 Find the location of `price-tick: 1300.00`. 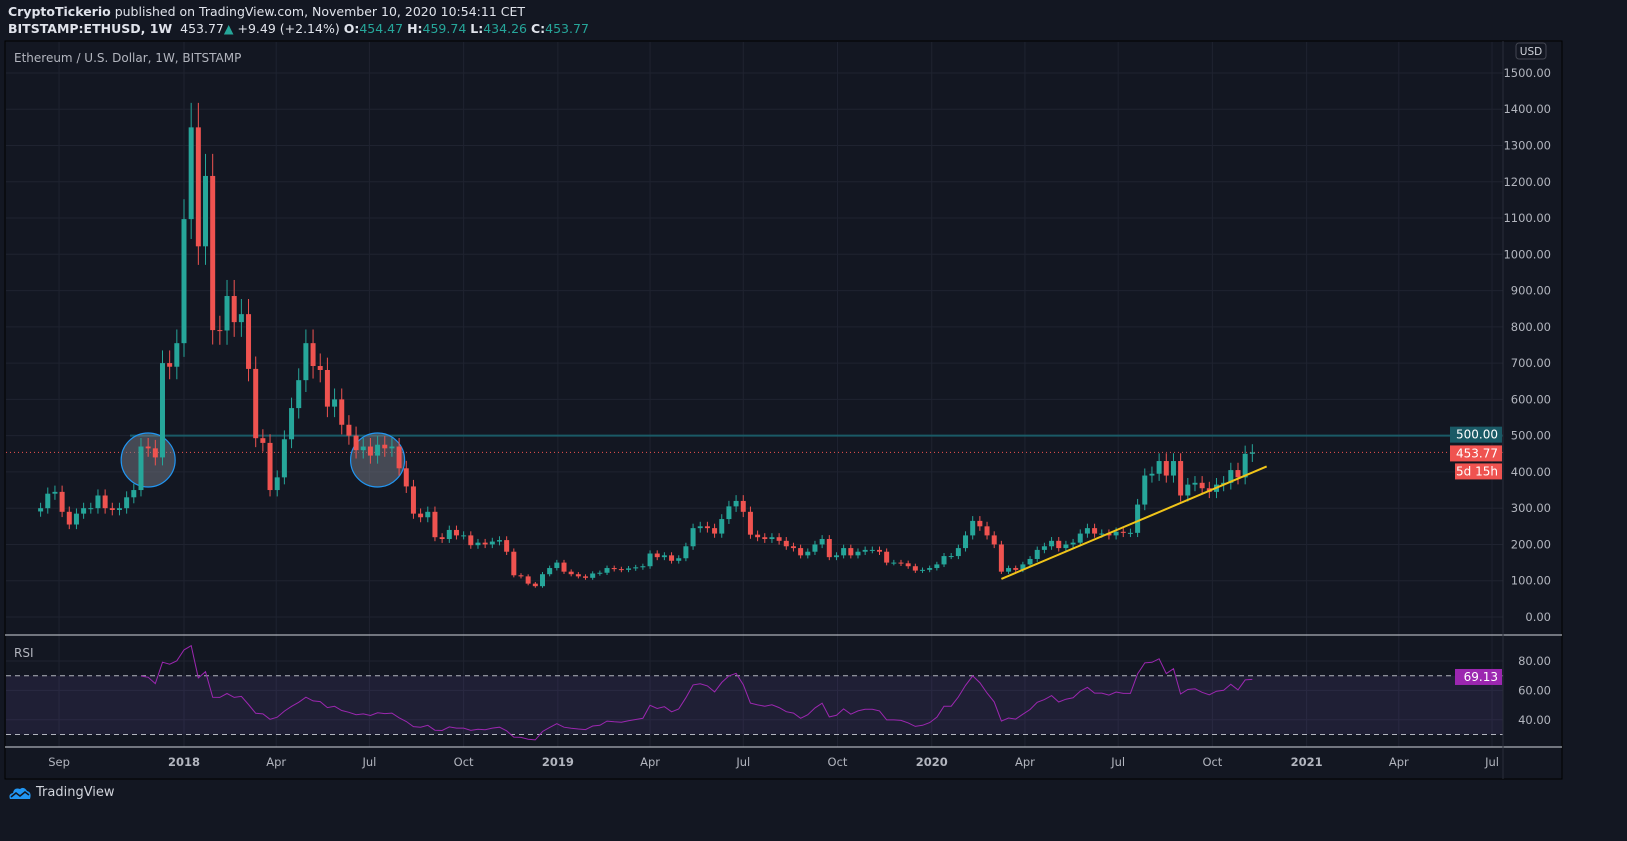

price-tick: 1300.00 is located at coordinates (1527, 145).